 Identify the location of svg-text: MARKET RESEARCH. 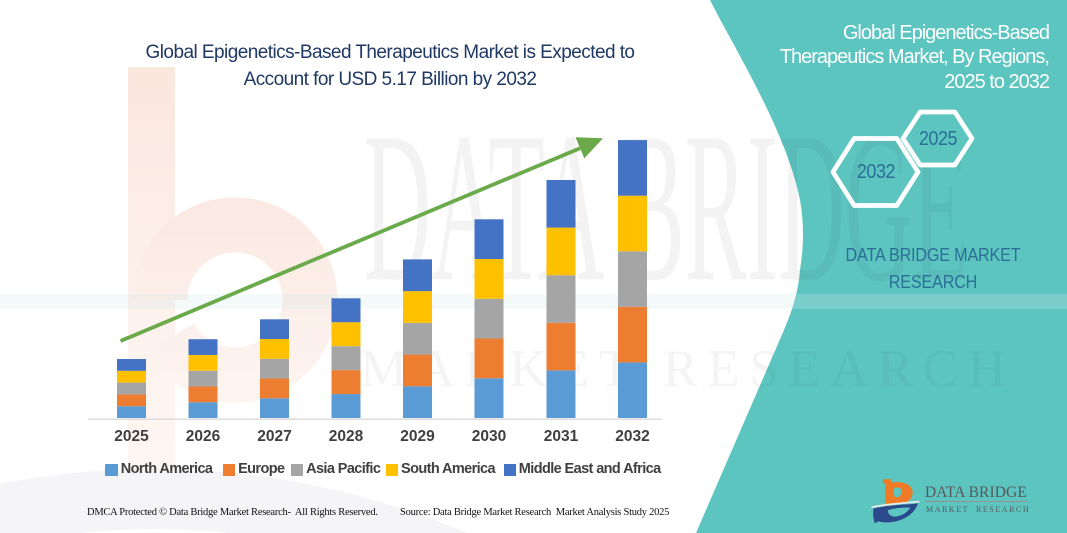
(687, 369).